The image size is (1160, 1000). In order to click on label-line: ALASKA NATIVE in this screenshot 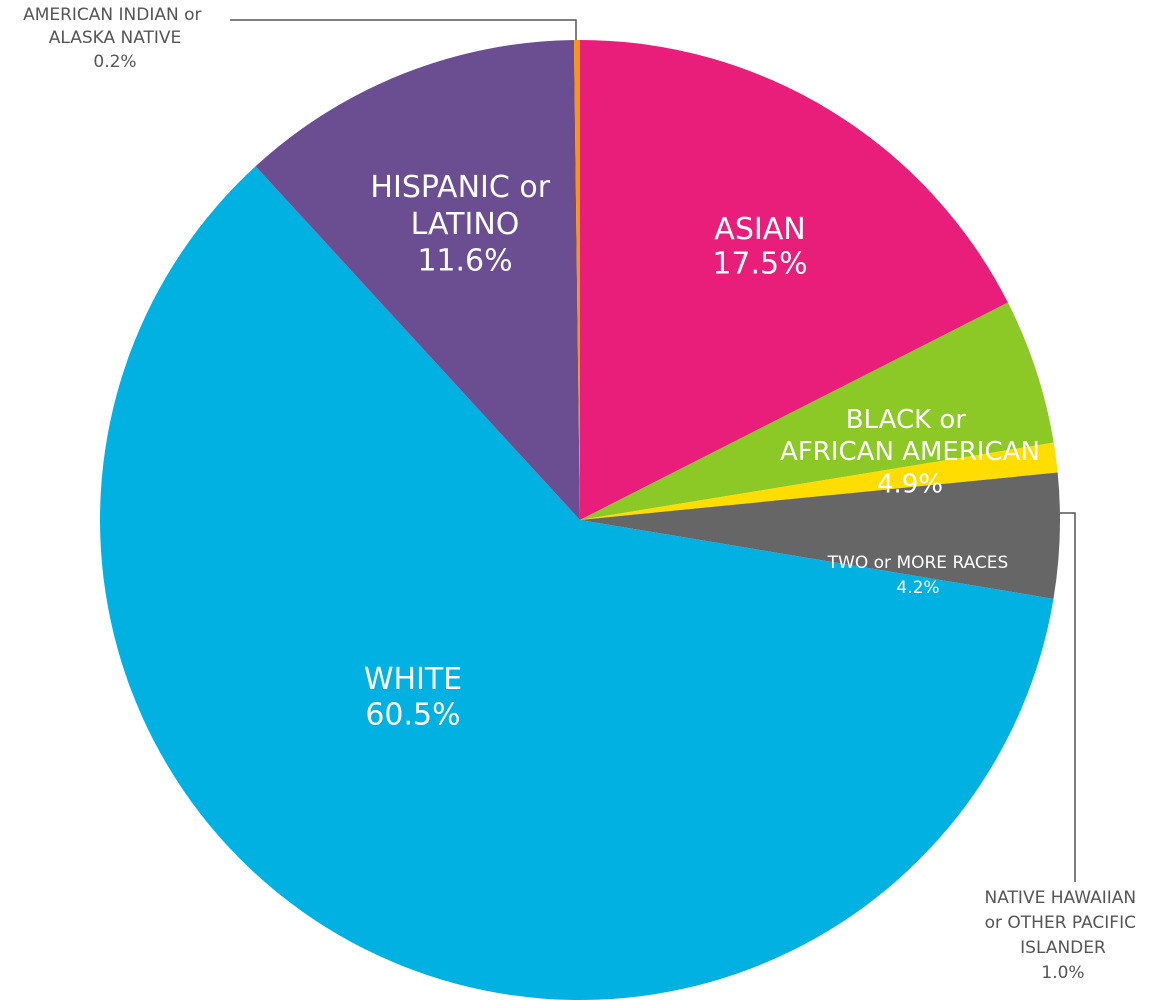, I will do `click(115, 38)`.